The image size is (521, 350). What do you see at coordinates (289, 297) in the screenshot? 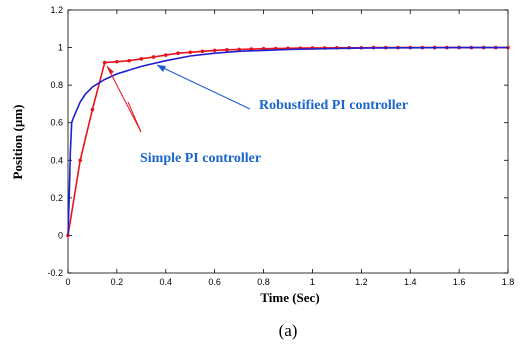
I see `x-axis-label: Time (Sec)` at bounding box center [289, 297].